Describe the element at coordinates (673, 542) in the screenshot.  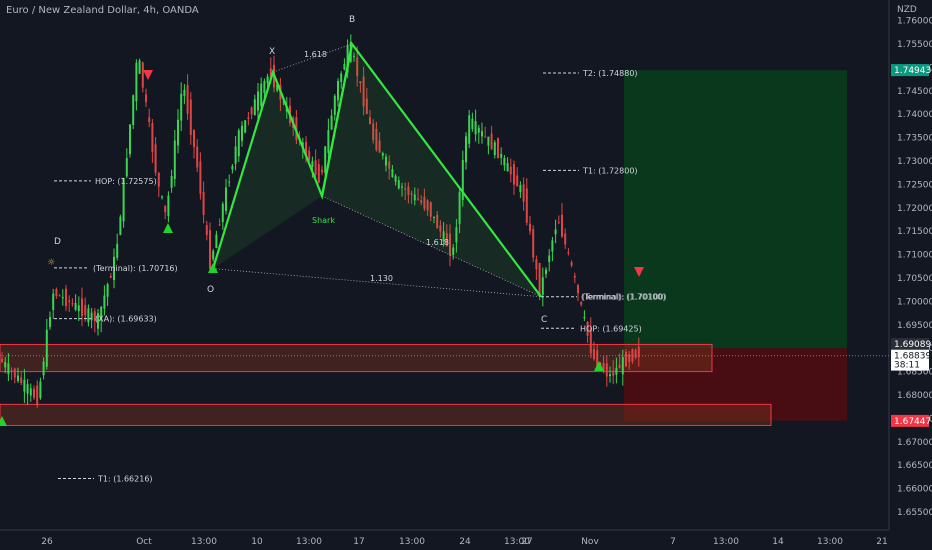
I see `x-tick-label: 7` at that location.